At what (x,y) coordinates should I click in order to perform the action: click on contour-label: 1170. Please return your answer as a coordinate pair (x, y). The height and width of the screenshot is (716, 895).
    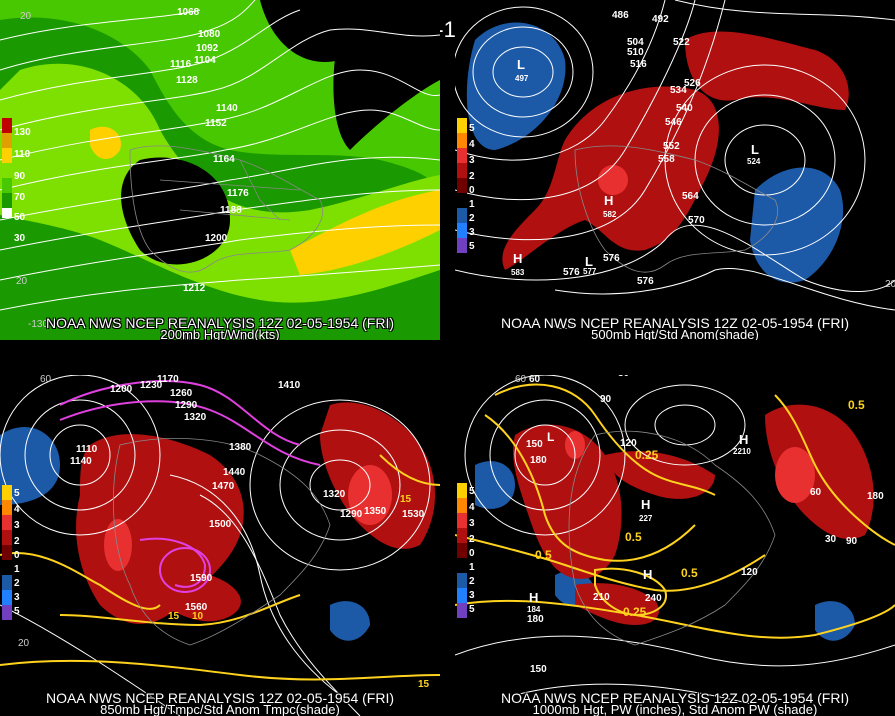
    Looking at the image, I should click on (168, 380).